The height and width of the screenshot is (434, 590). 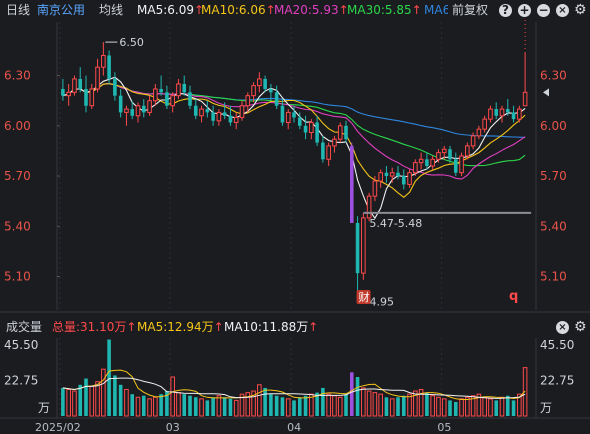 What do you see at coordinates (580, 327) in the screenshot?
I see `volume-settings-gear-icon: ⚙` at bounding box center [580, 327].